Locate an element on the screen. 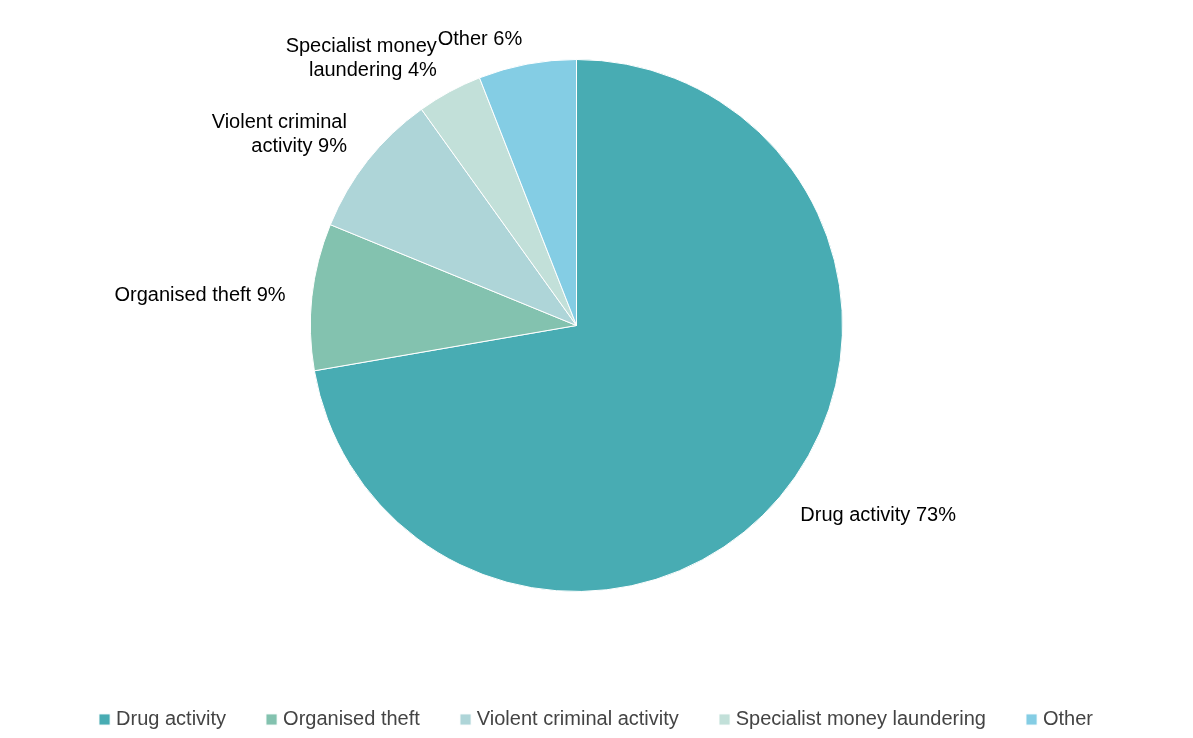 This screenshot has width=1193, height=738. legend-label: Drug activity is located at coordinates (171, 718).